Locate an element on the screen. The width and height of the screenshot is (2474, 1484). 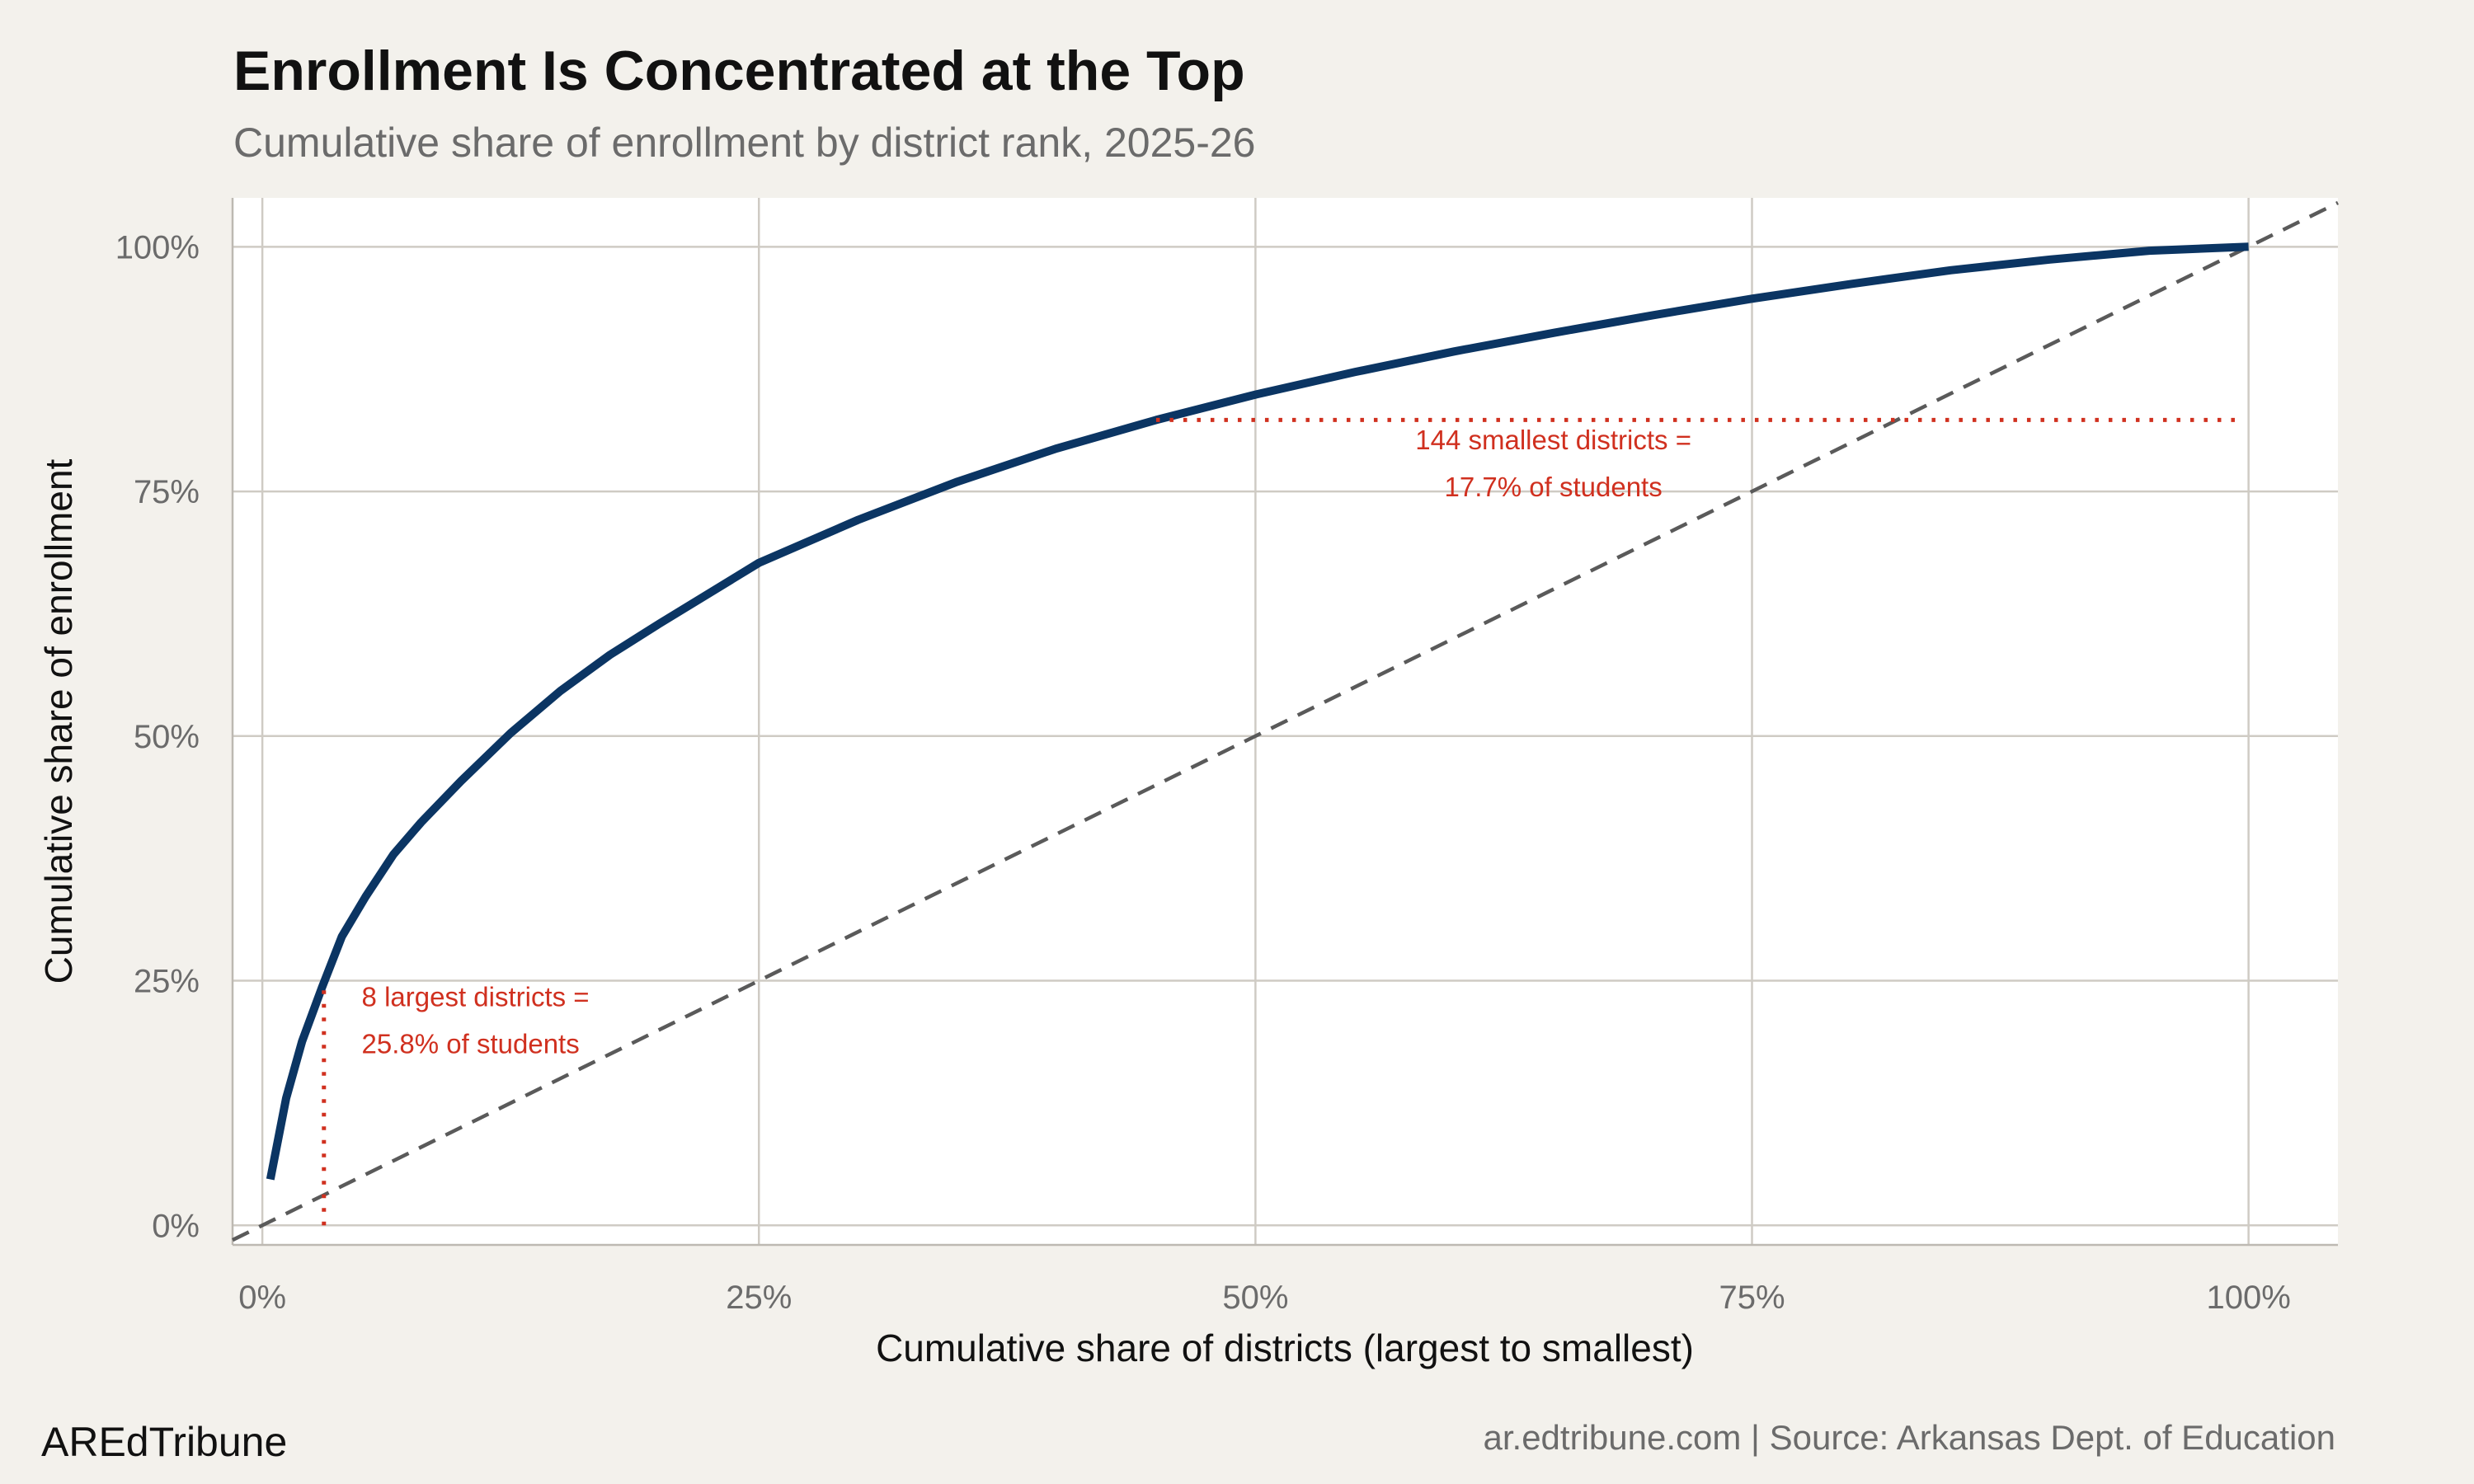
x-tick-label: 75% is located at coordinates (1752, 1298).